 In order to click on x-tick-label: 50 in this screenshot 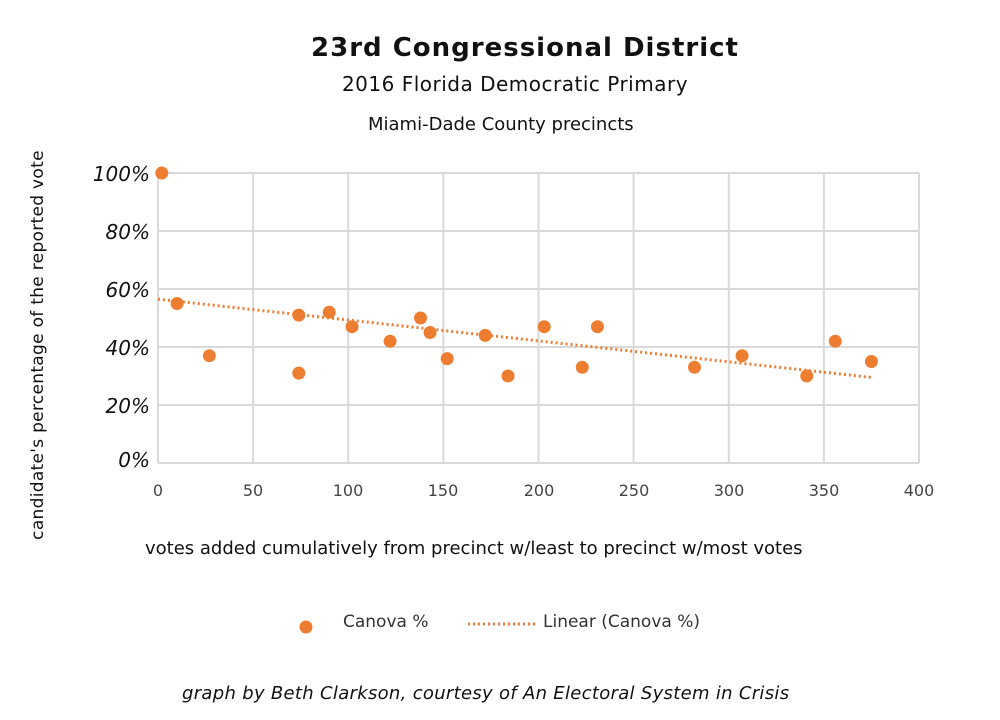, I will do `click(253, 490)`.